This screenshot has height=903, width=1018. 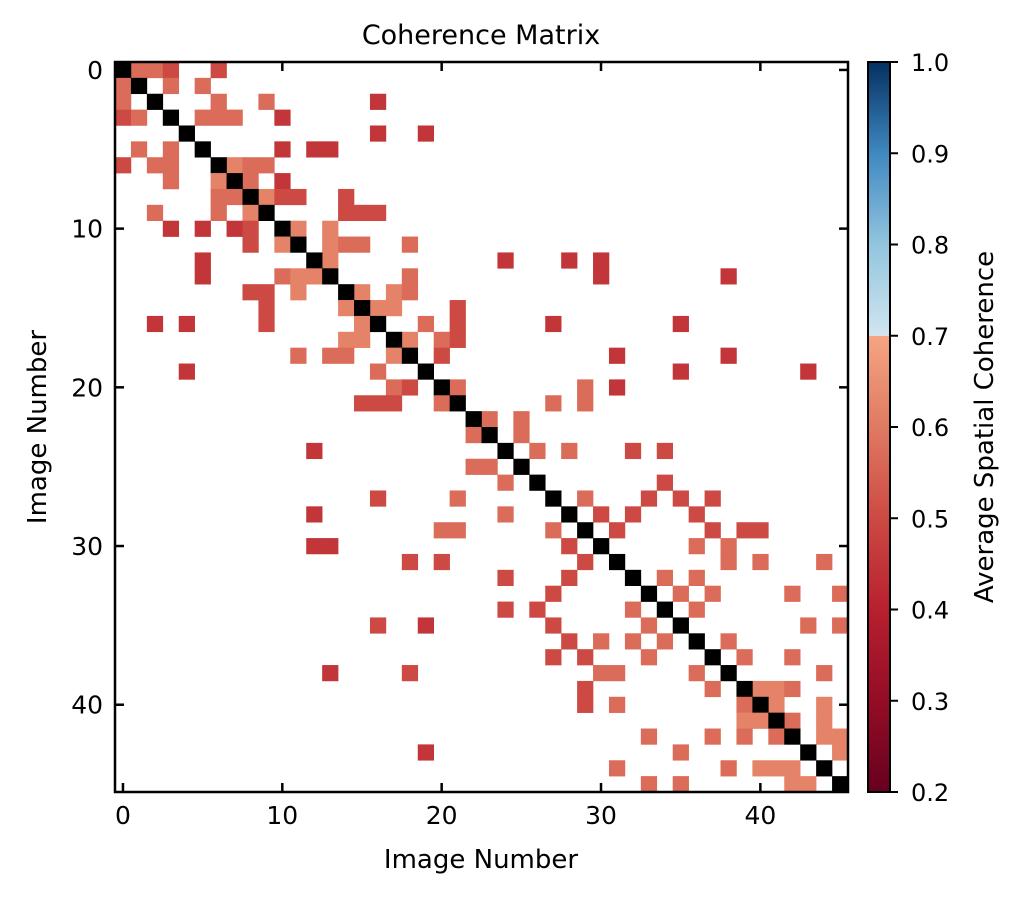 I want to click on y-tick-label: 20, so click(x=87, y=387).